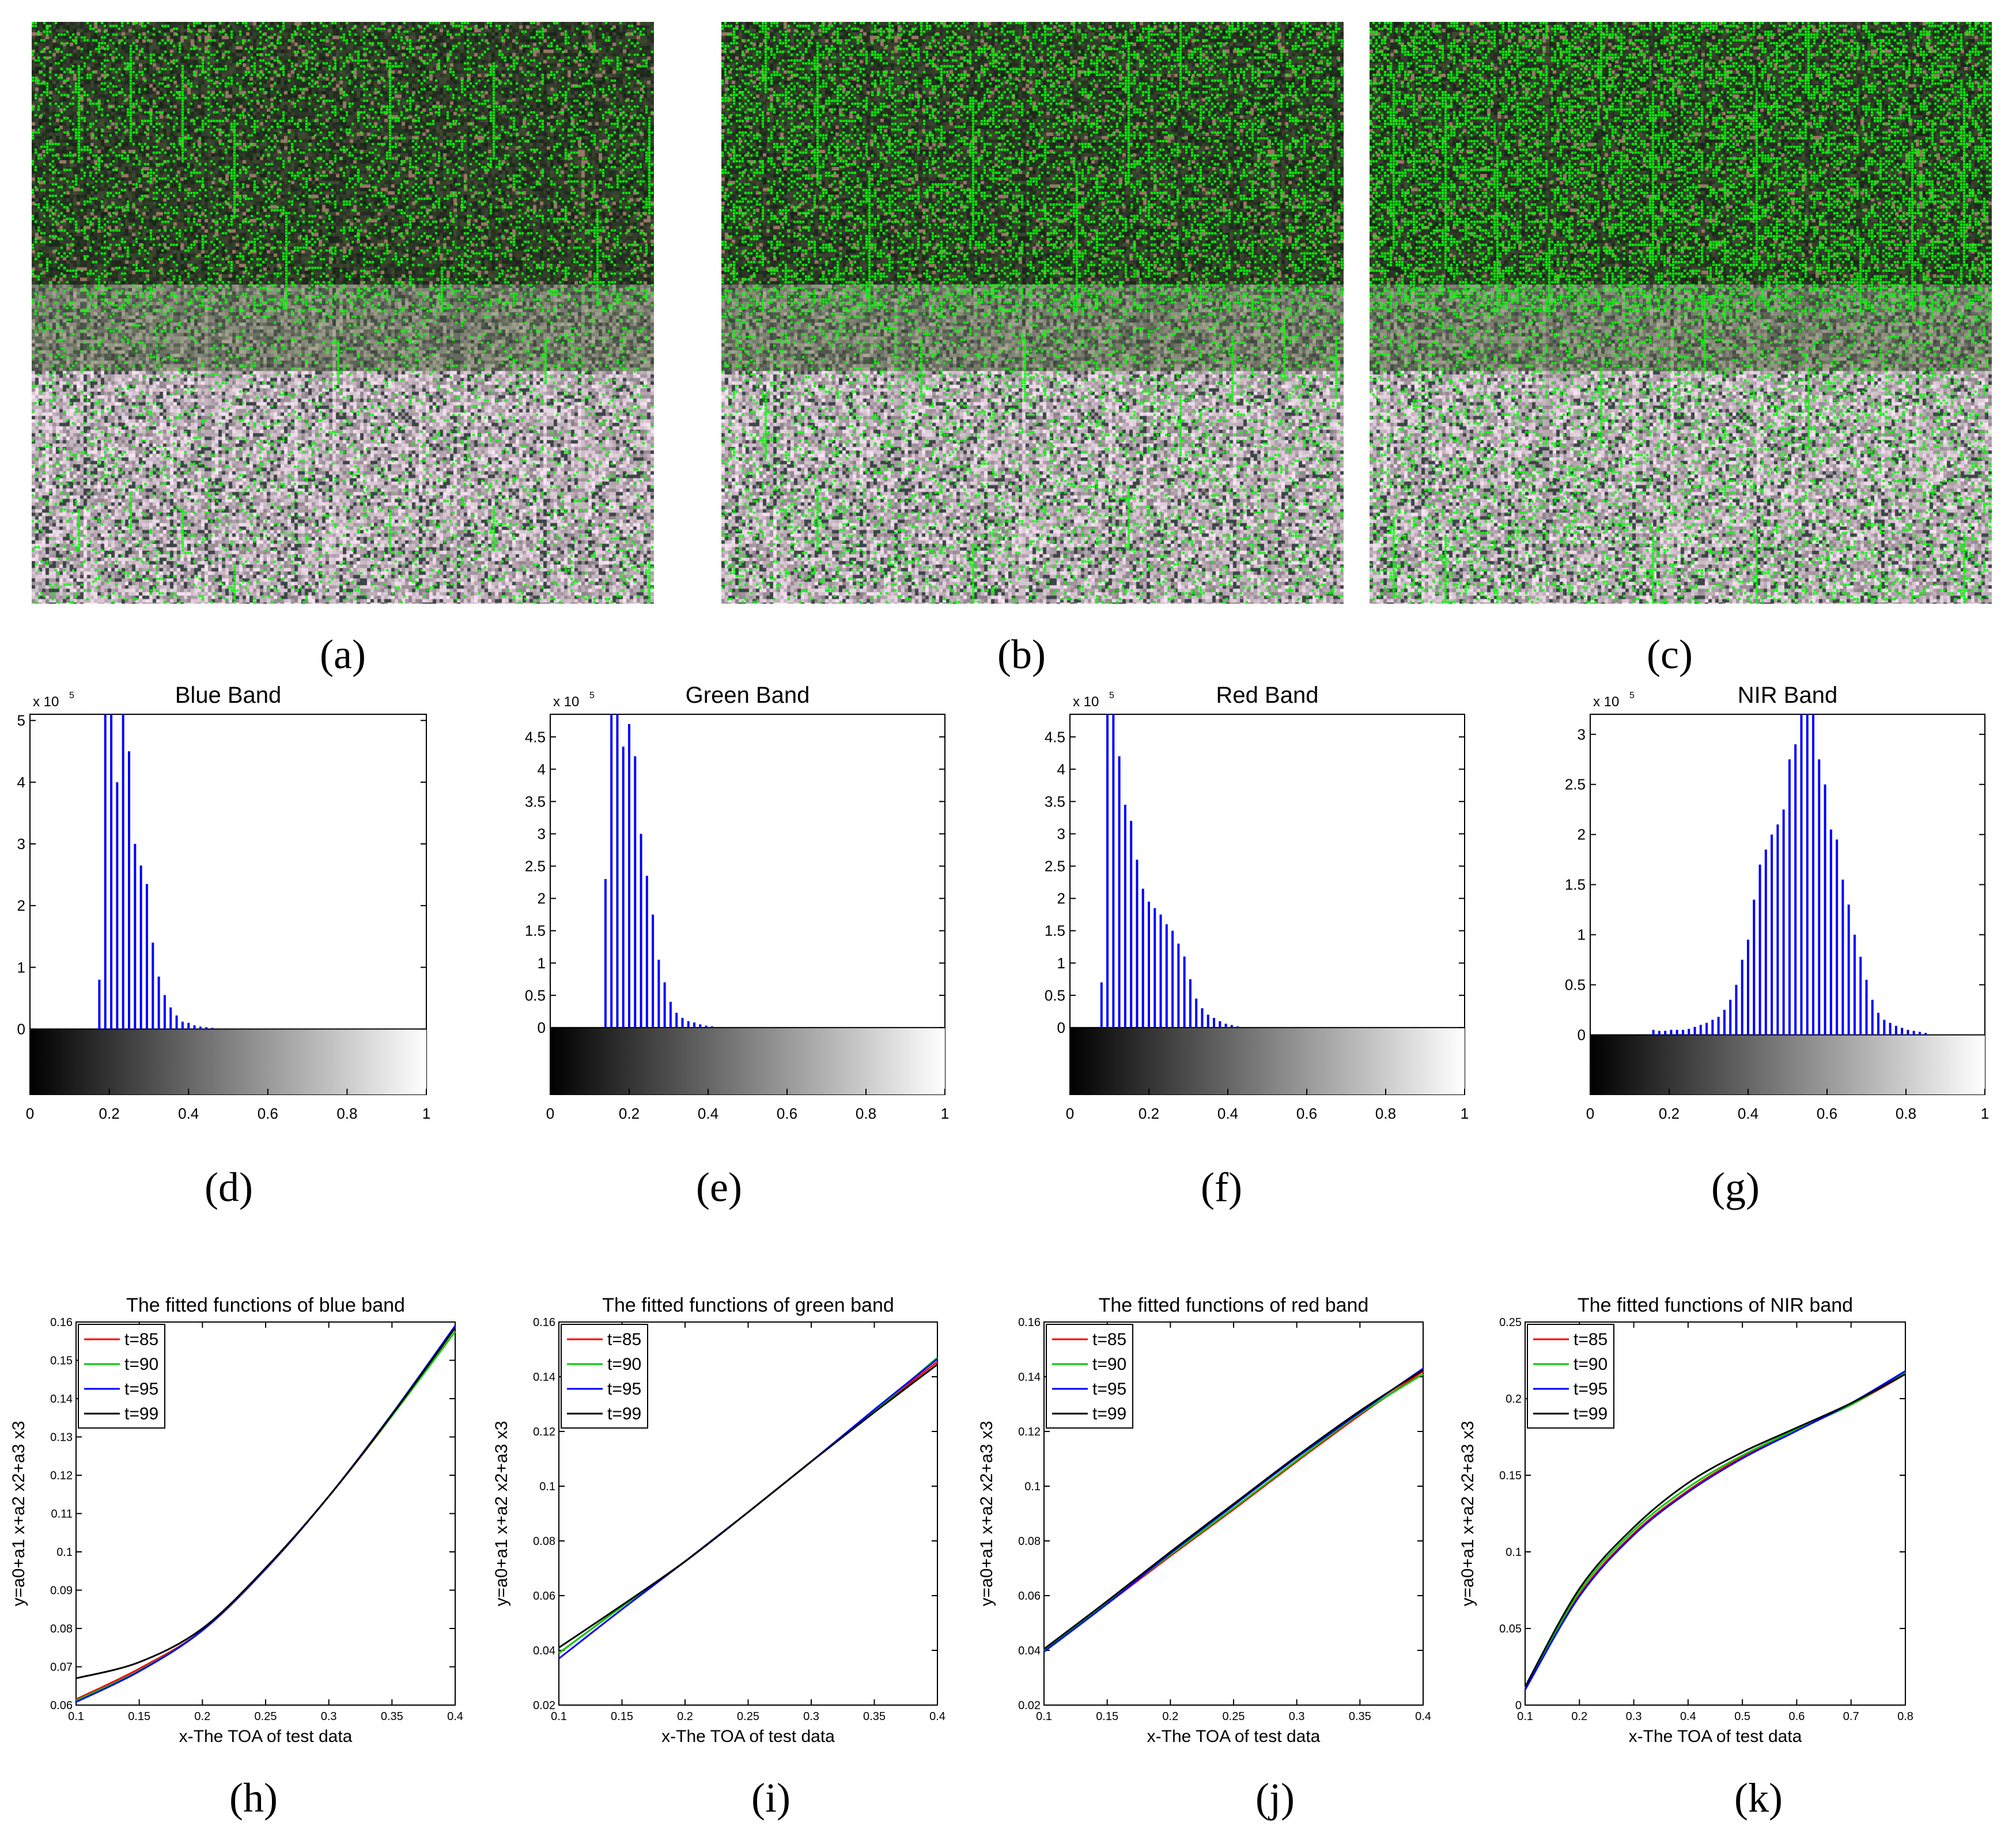 This screenshot has width=2016, height=1837. Describe the element at coordinates (61, 1591) in the screenshot. I see `y-tick-label: 0.09` at that location.